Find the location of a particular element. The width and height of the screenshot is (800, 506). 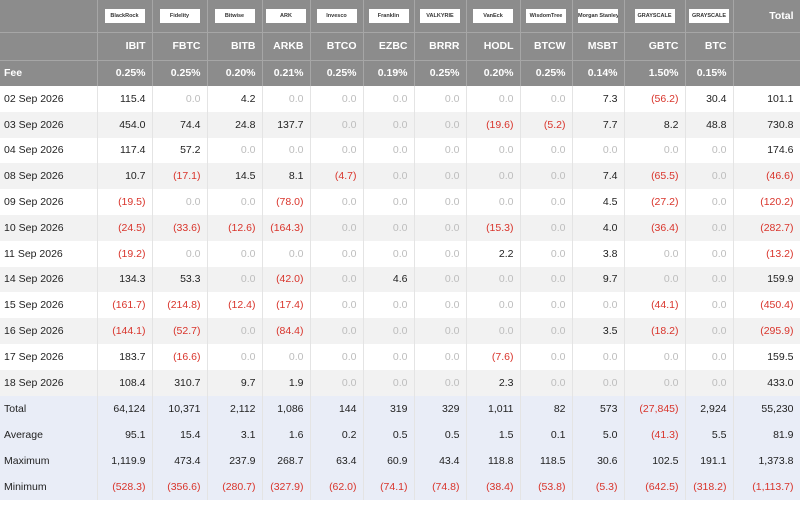

summary-label: Average is located at coordinates (49, 434).